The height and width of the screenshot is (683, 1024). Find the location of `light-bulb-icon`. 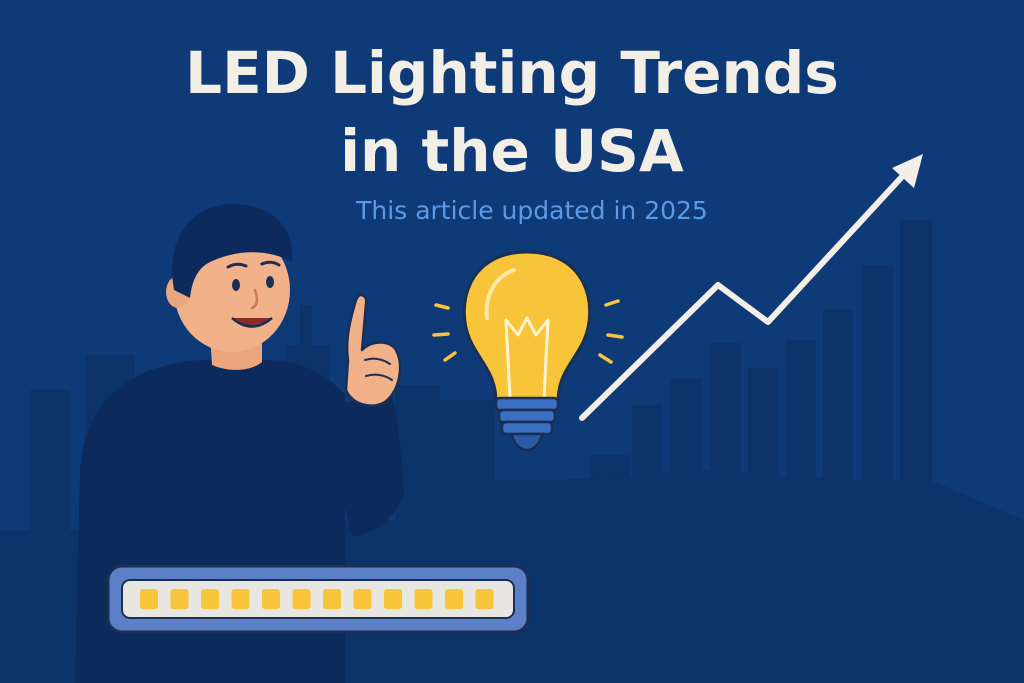

light-bulb-icon is located at coordinates (528, 351).